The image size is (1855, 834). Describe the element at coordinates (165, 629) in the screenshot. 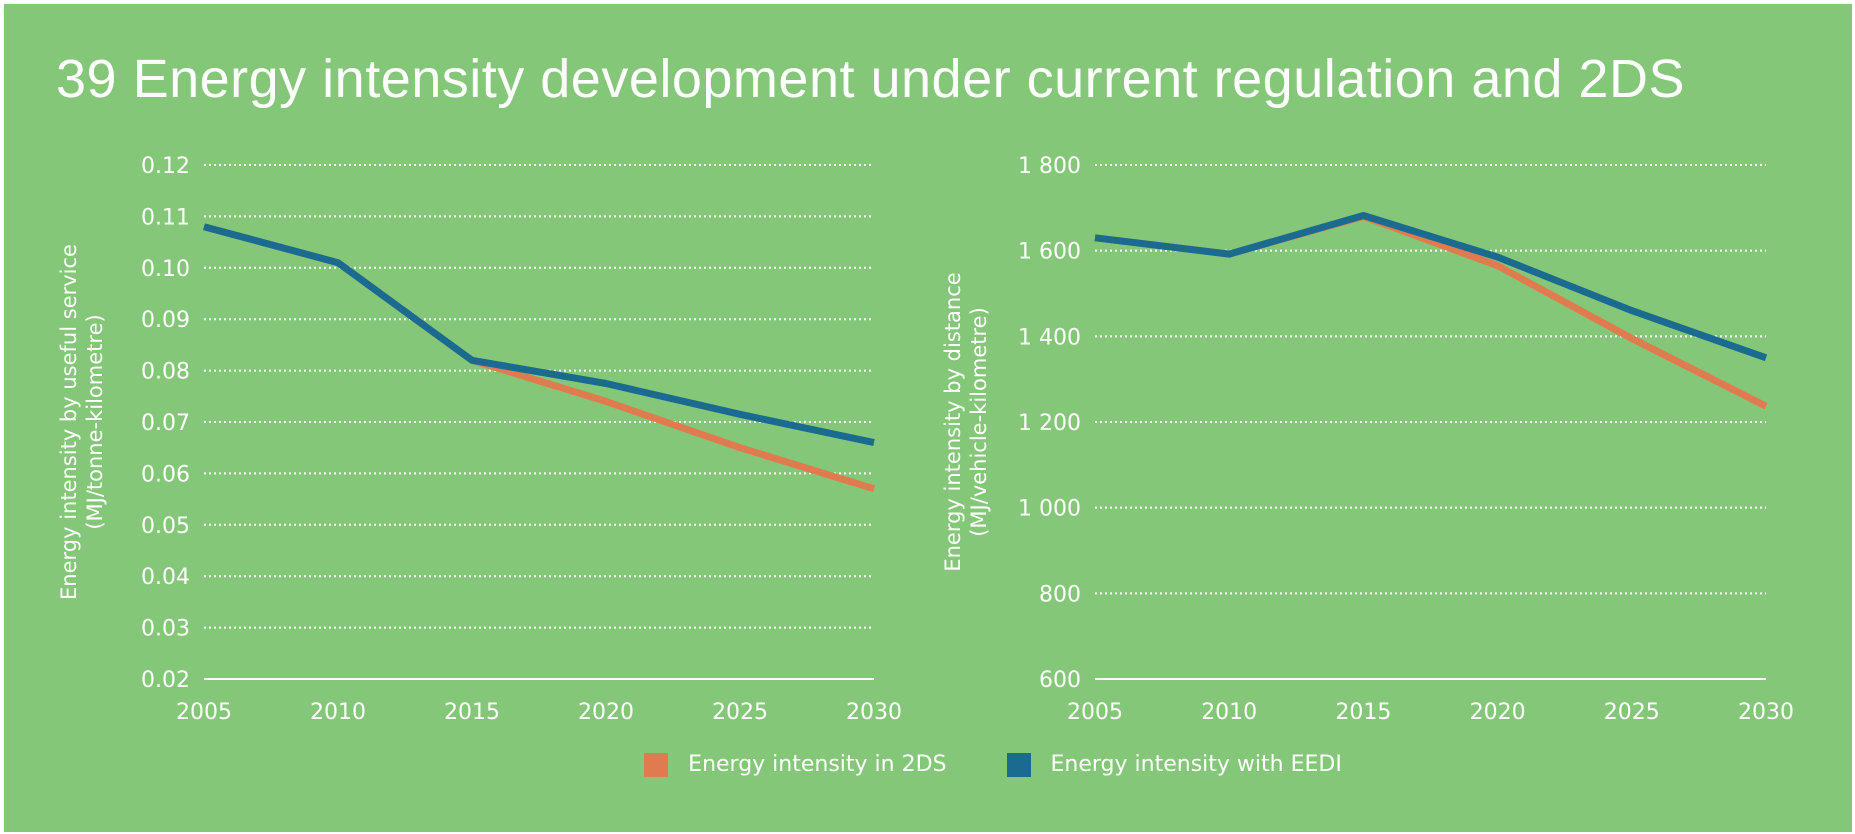

I see `left-y-tick-label: 0.03` at that location.